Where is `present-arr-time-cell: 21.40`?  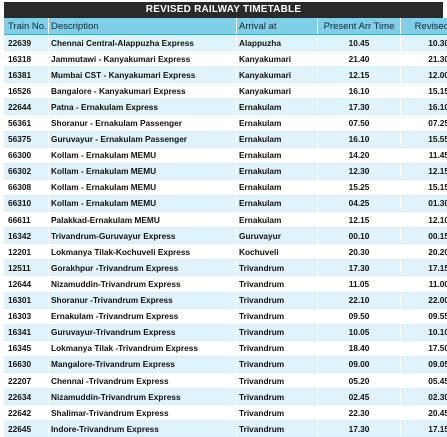
present-arr-time-cell: 21.40 is located at coordinates (359, 59).